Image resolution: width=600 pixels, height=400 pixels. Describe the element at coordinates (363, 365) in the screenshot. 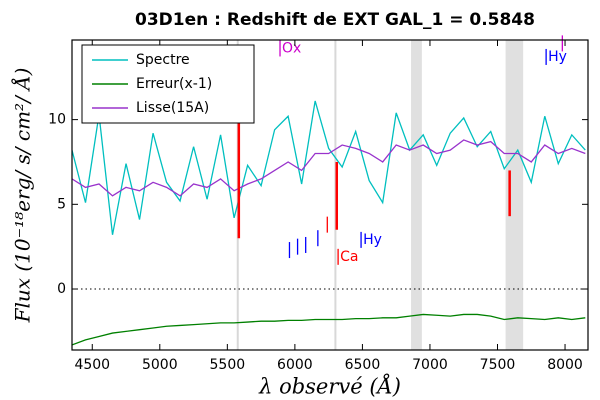

I see `x-tick-label: 6500` at that location.